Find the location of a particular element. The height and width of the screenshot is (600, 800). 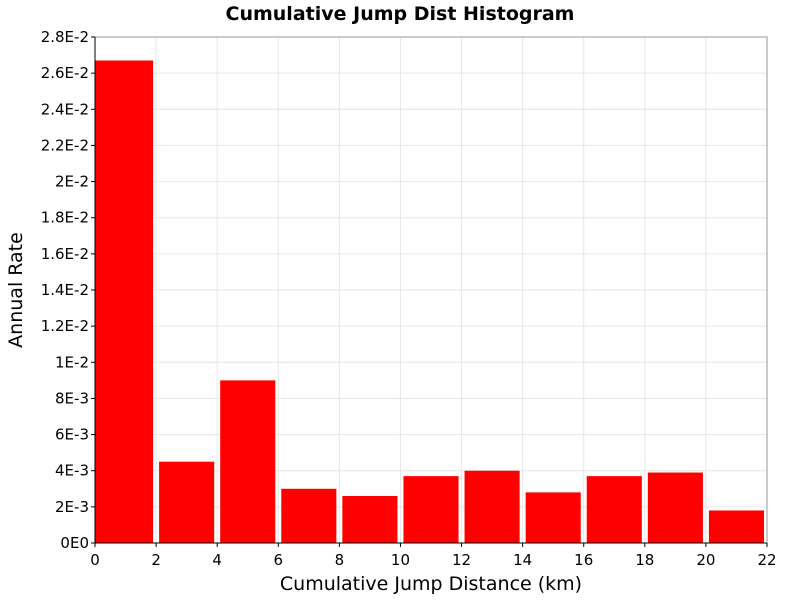

y-tick-label: 4E-3 is located at coordinates (72, 471).